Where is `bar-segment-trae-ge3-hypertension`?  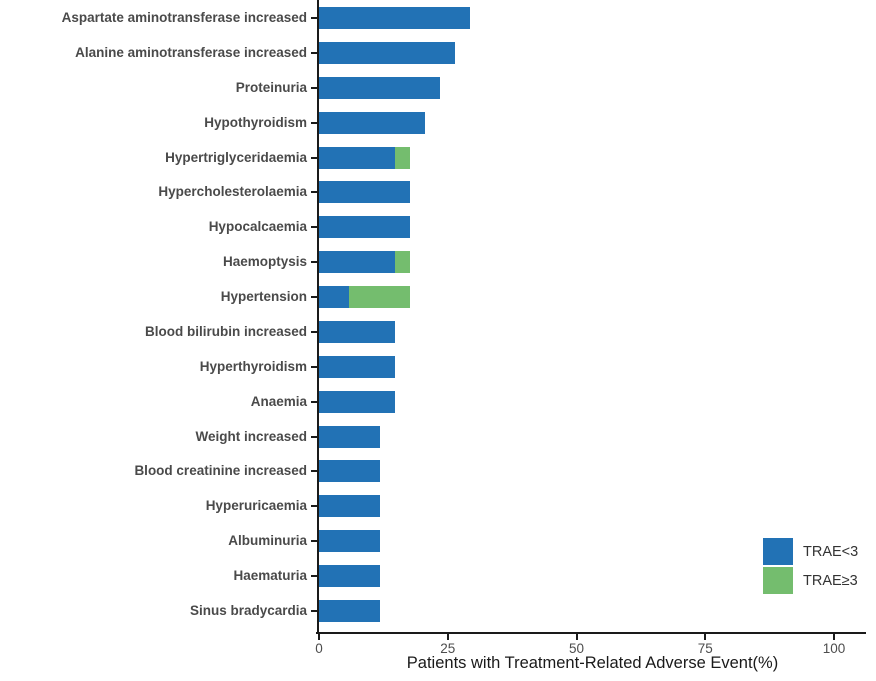 bar-segment-trae-ge3-hypertension is located at coordinates (380, 297).